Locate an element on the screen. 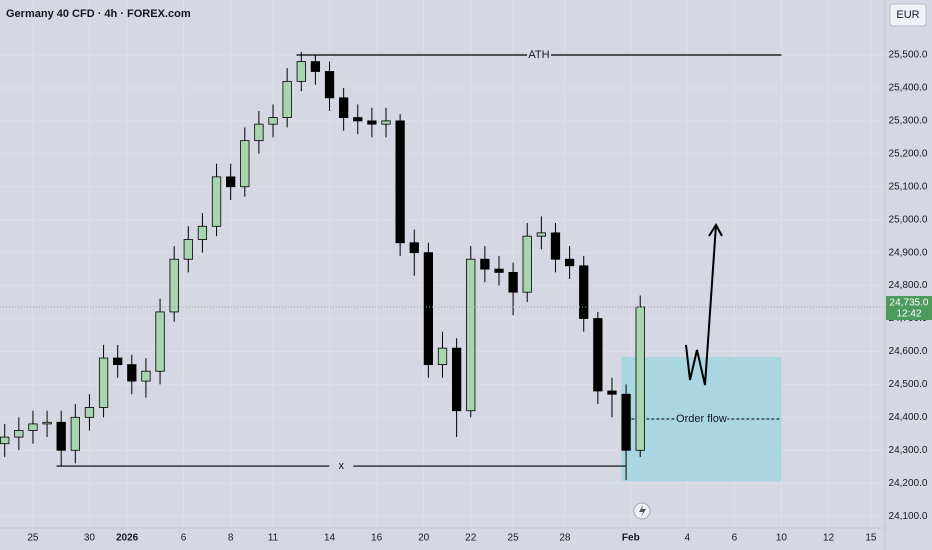  x-tick-label: 16 is located at coordinates (377, 538).